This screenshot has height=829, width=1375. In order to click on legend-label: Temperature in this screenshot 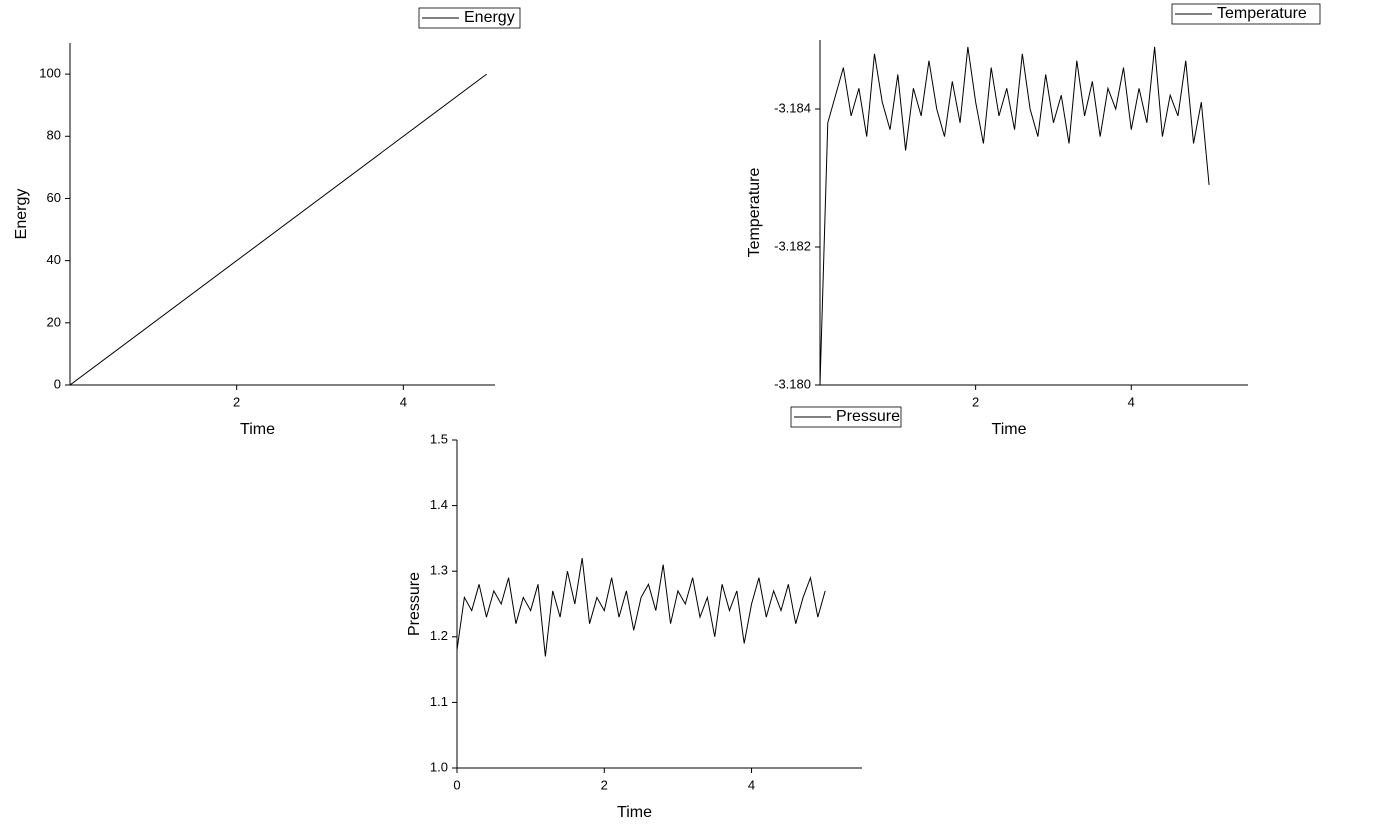, I will do `click(1262, 13)`.